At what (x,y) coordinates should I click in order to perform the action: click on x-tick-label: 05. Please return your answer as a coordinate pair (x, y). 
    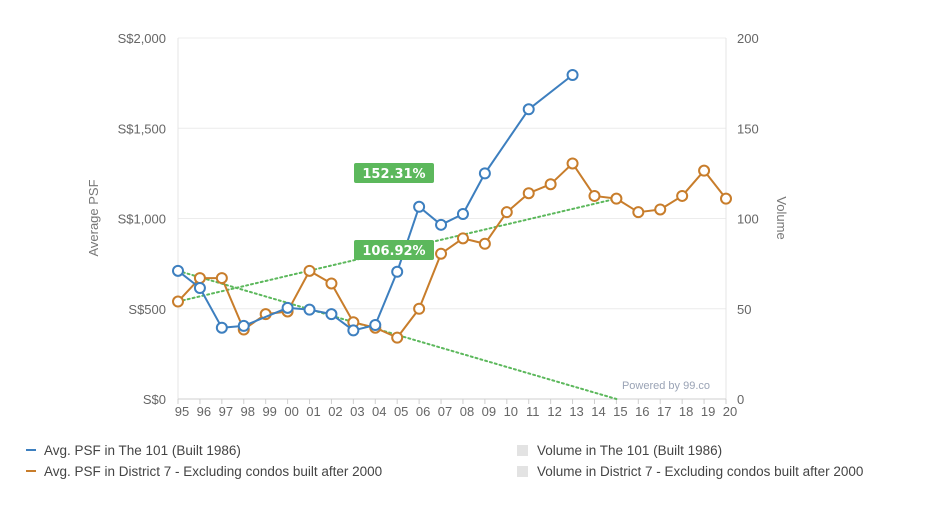
    Looking at the image, I should click on (401, 411).